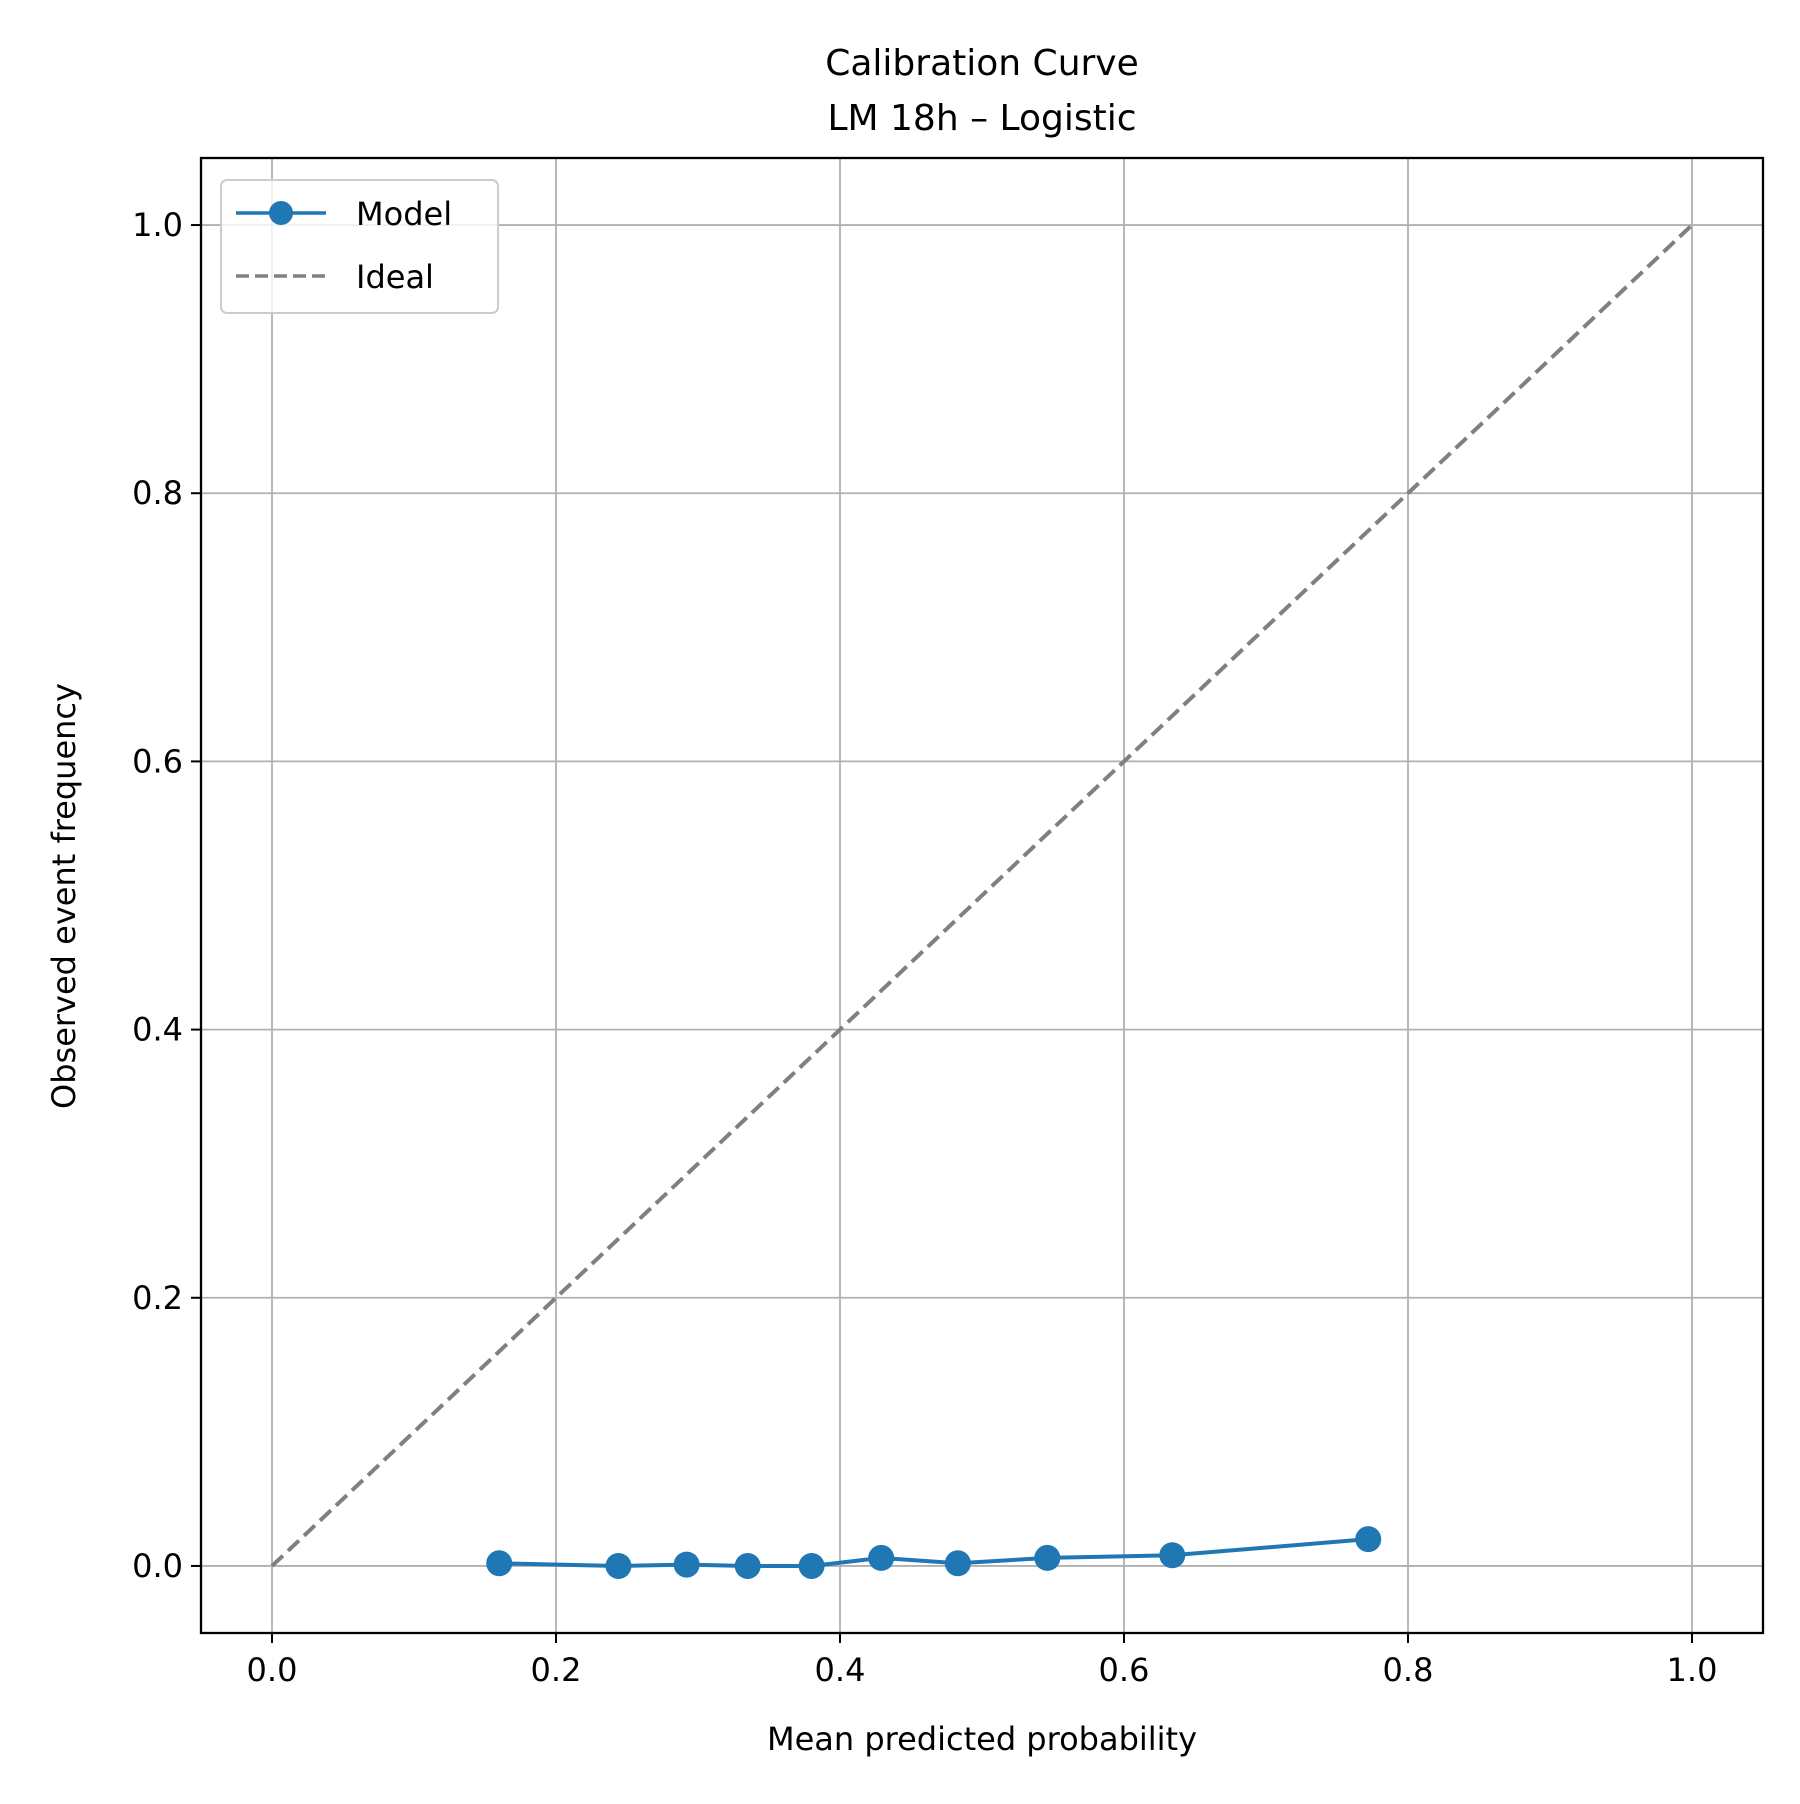 This screenshot has width=1800, height=1804. I want to click on x-axis-label: Mean predicted probability, so click(982, 1739).